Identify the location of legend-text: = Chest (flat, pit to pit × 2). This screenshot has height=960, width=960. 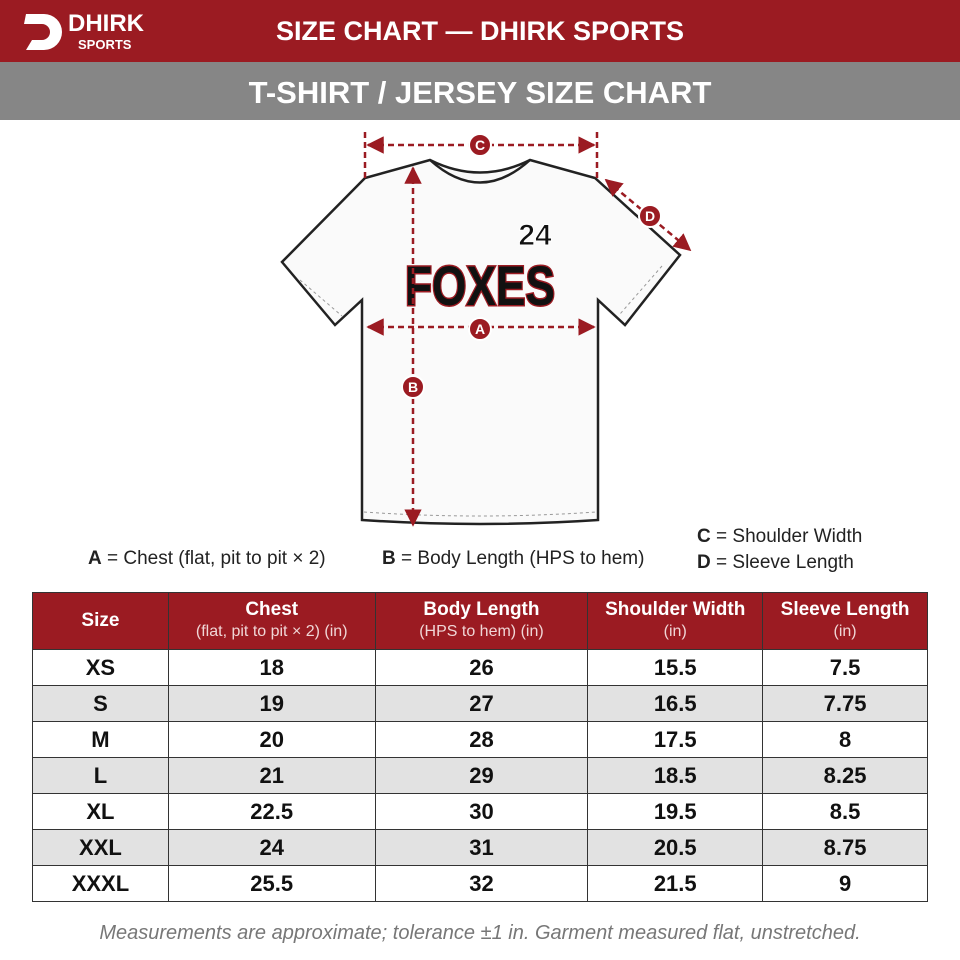
(216, 558).